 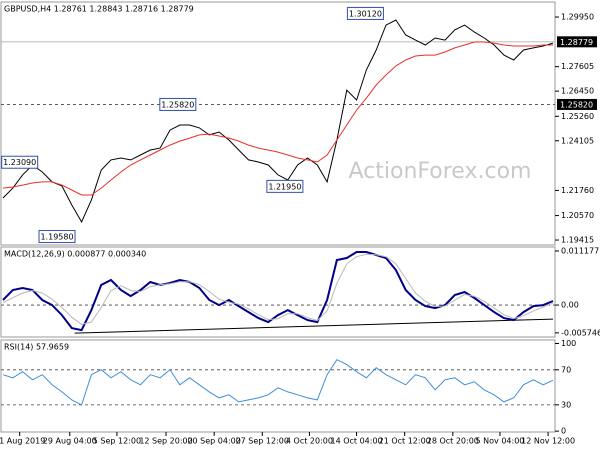 I want to click on x-tick-label: 29 Aug 04:00, so click(x=70, y=441).